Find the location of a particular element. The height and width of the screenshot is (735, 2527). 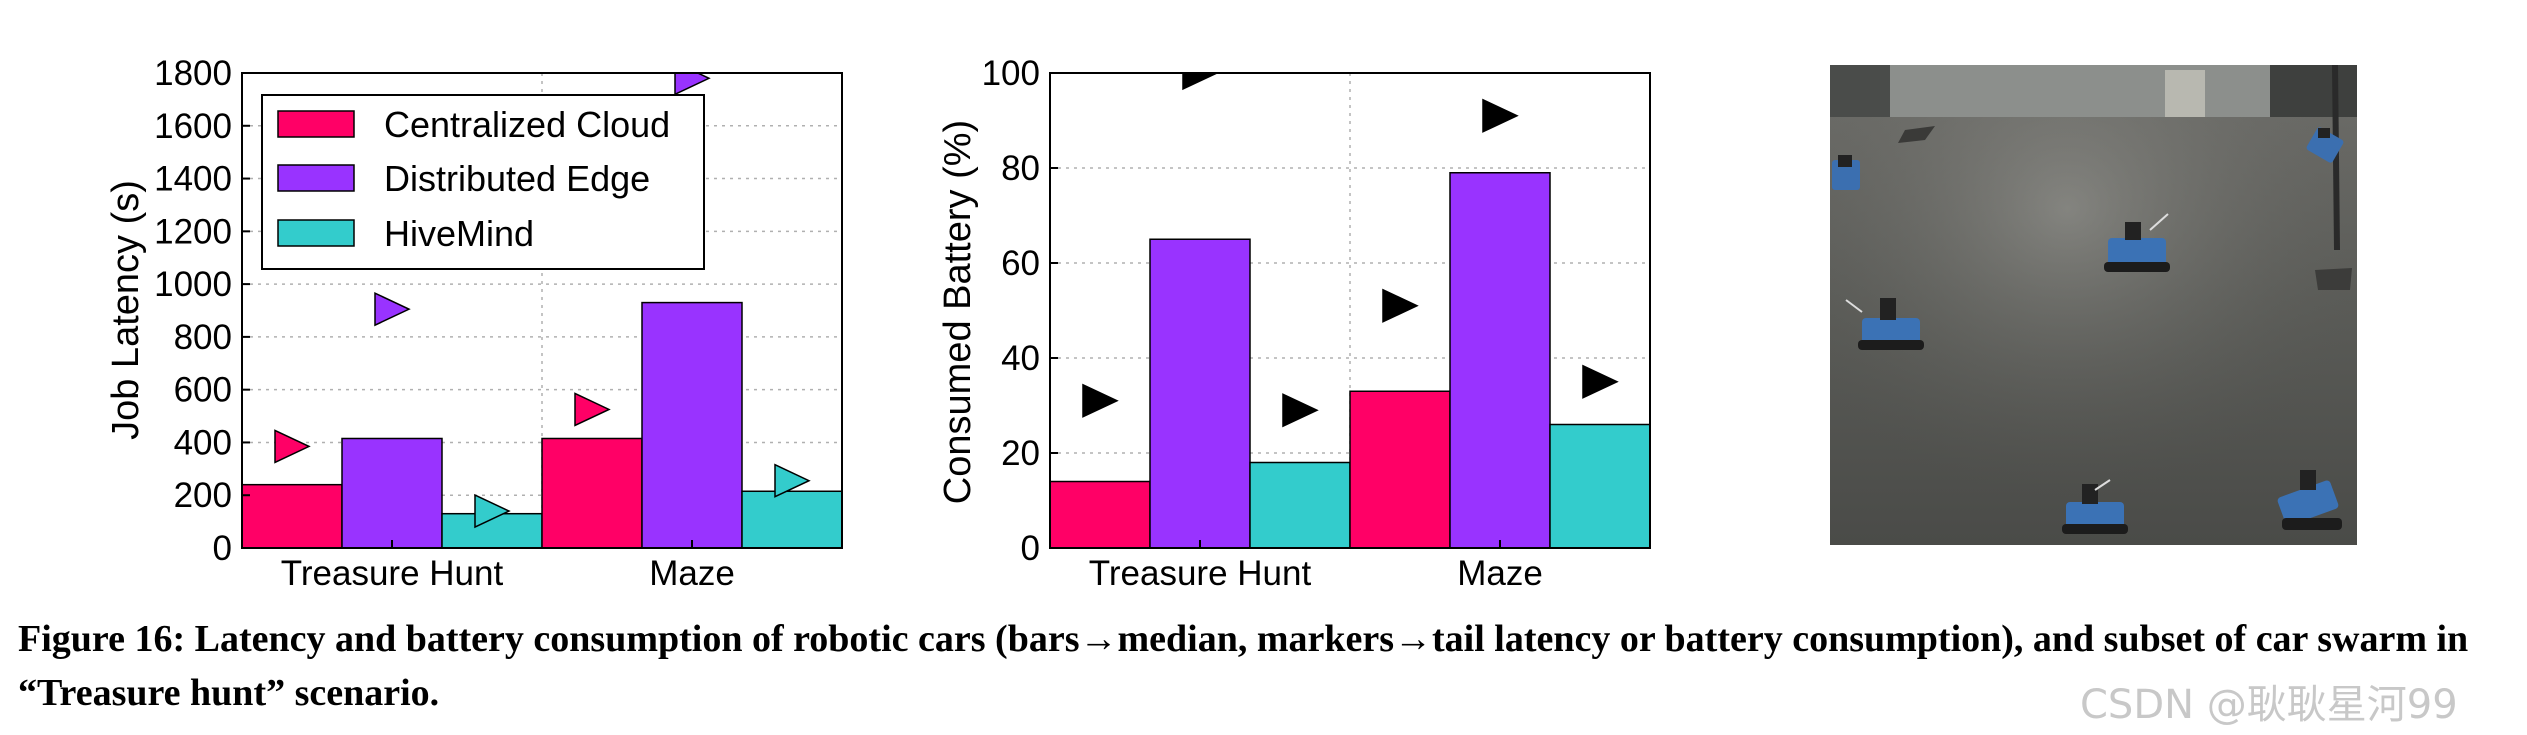

battery-ytick-label-2: 40 is located at coordinates (1020, 358).